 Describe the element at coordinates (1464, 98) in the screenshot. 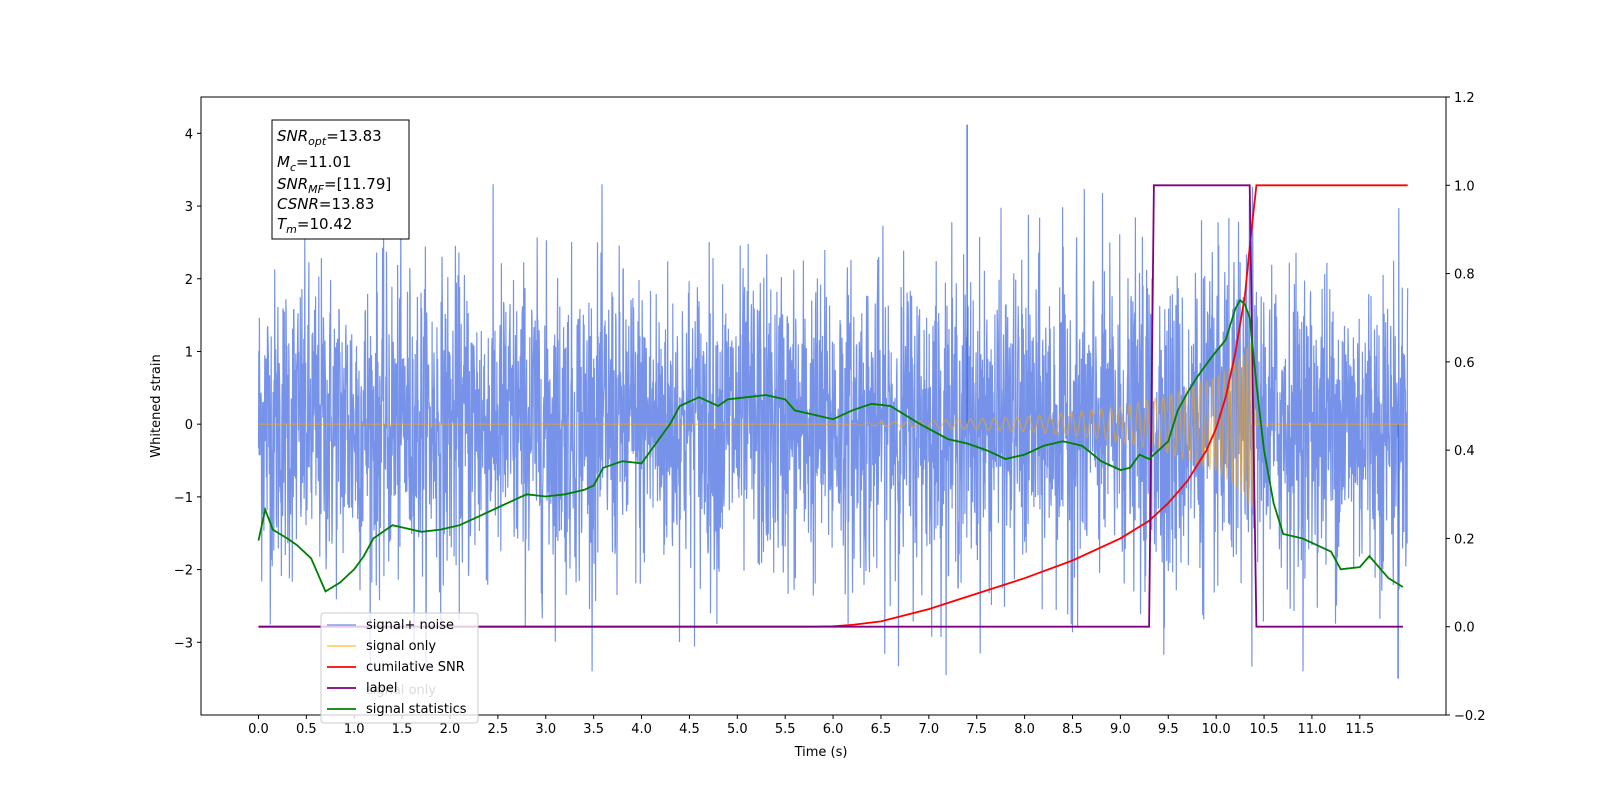

I see `y2-tick-label: 1.2` at that location.